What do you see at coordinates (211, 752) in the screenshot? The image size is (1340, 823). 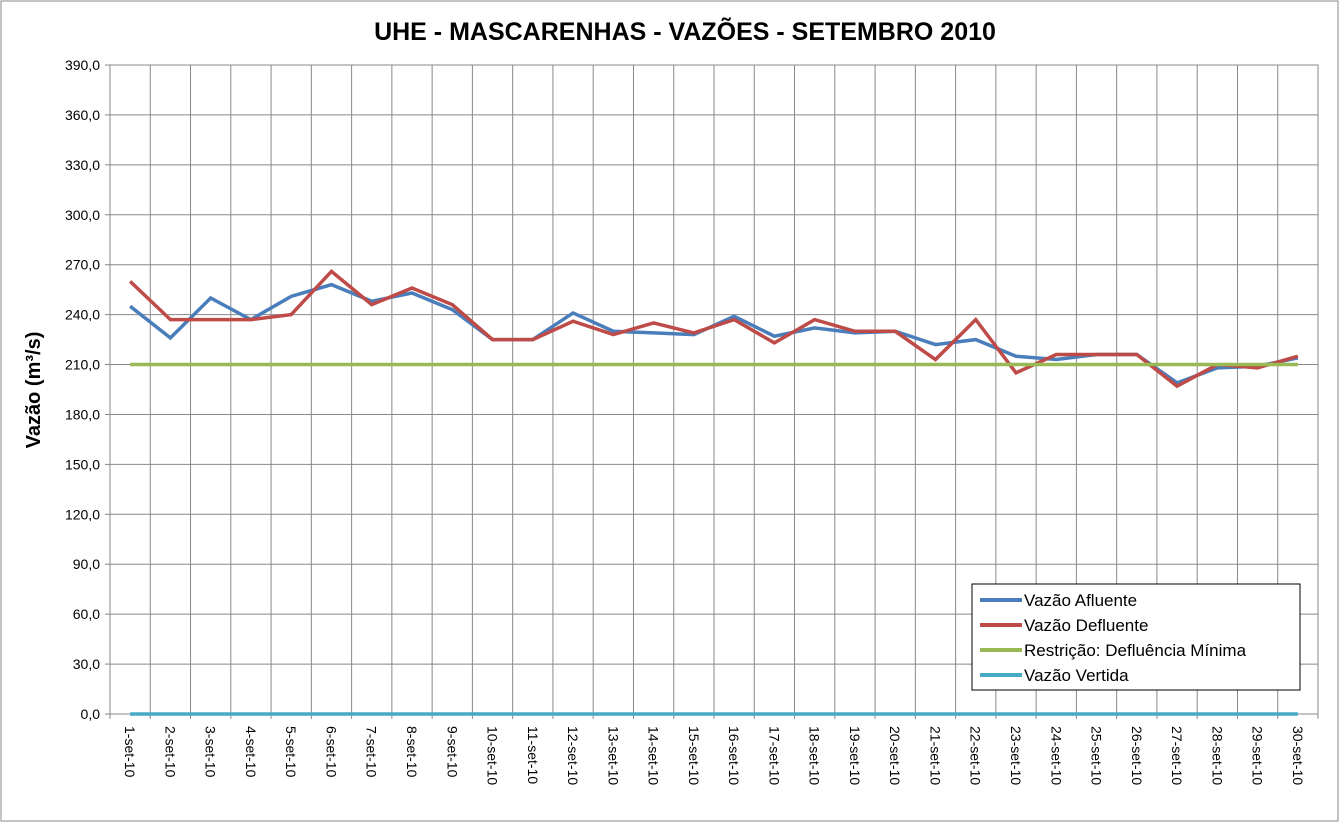 I see `x-tick-label: 3-set-10` at bounding box center [211, 752].